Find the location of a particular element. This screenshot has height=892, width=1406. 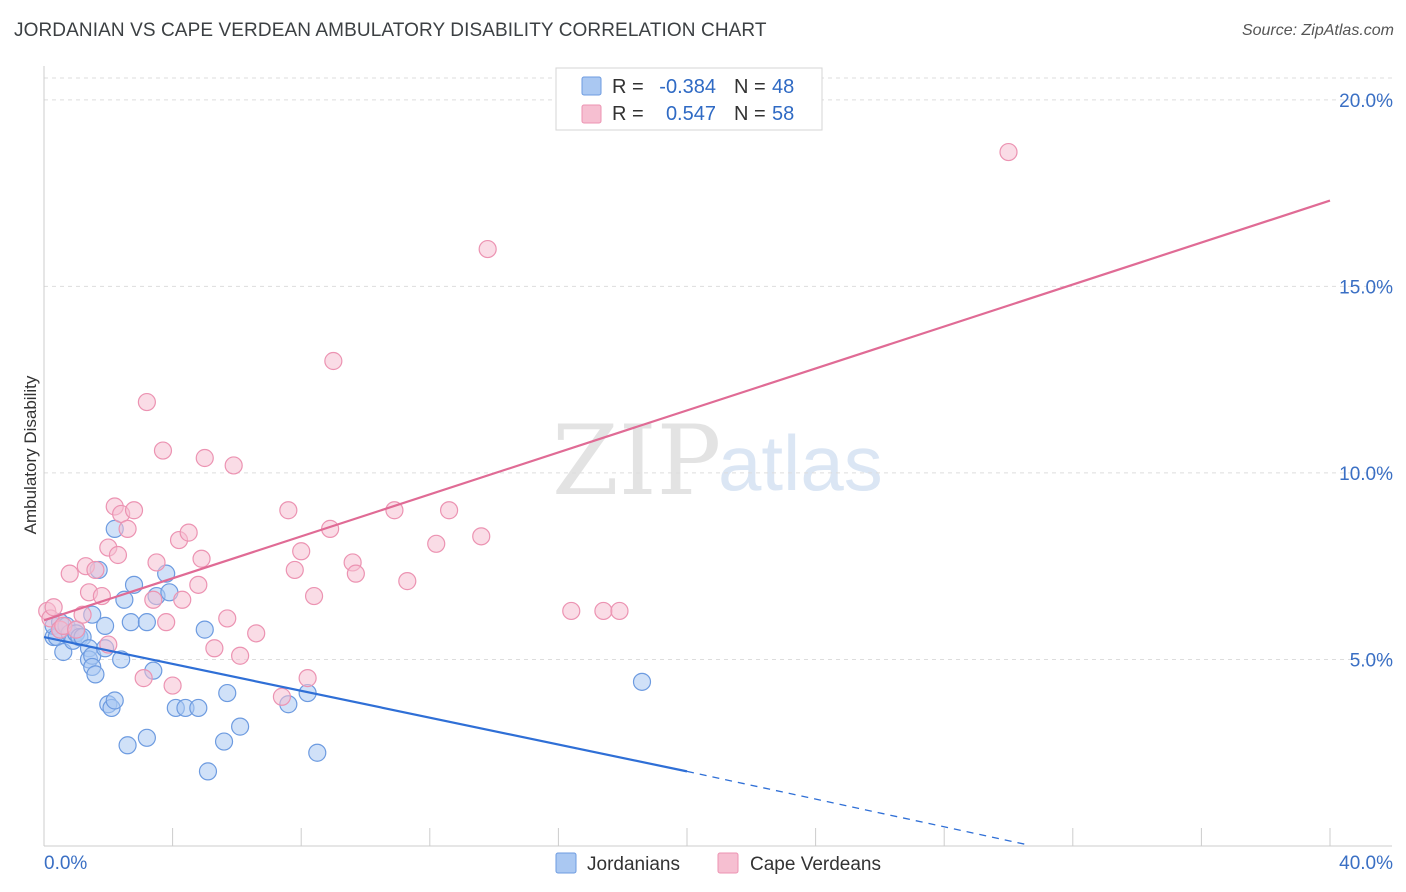

series-legend: Jordanians Cape Verdeans is located at coordinates (718, 863).